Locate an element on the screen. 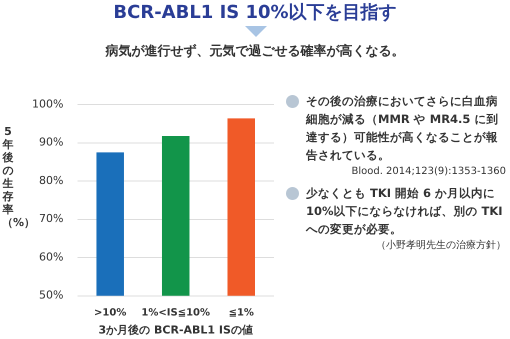 This screenshot has height=339, width=510. y-tick-label: 80% is located at coordinates (51, 180).